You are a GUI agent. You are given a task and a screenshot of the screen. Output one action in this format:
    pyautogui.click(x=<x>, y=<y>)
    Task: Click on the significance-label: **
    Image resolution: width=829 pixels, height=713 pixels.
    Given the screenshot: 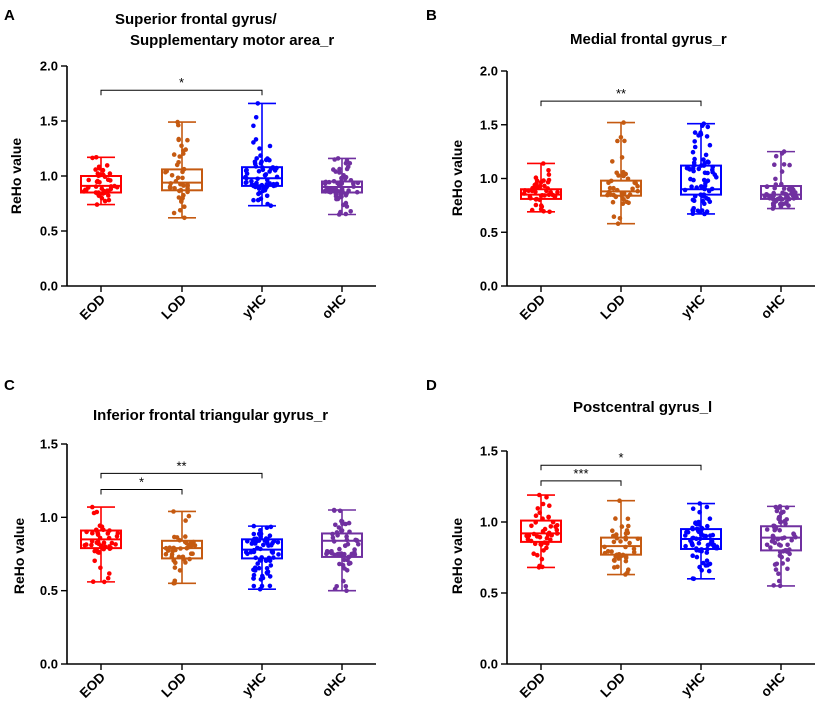 What is the action you would take?
    pyautogui.click(x=621, y=93)
    